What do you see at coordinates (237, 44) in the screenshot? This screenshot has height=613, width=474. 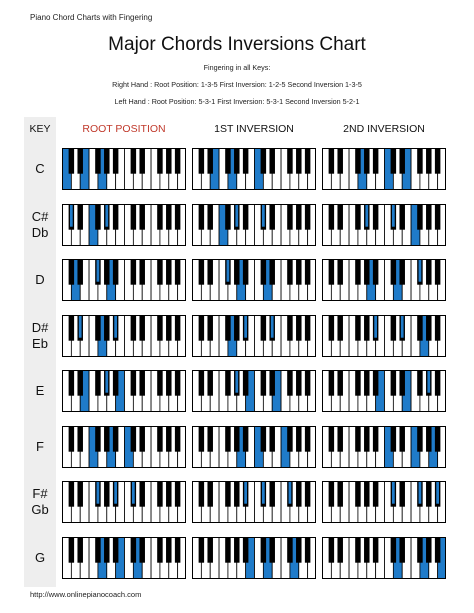 I see `page-title: Major Chords Inversions Chart` at bounding box center [237, 44].